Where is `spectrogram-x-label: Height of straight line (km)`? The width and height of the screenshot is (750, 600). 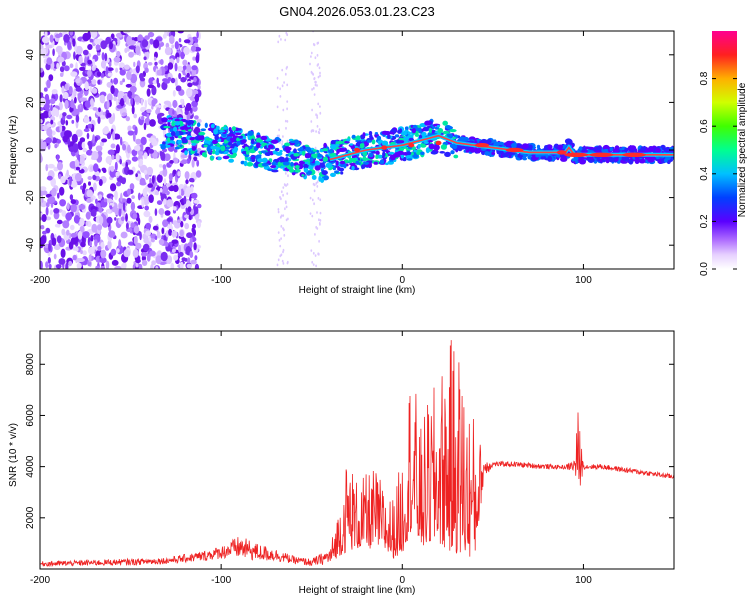 spectrogram-x-label: Height of straight line (km) is located at coordinates (357, 290).